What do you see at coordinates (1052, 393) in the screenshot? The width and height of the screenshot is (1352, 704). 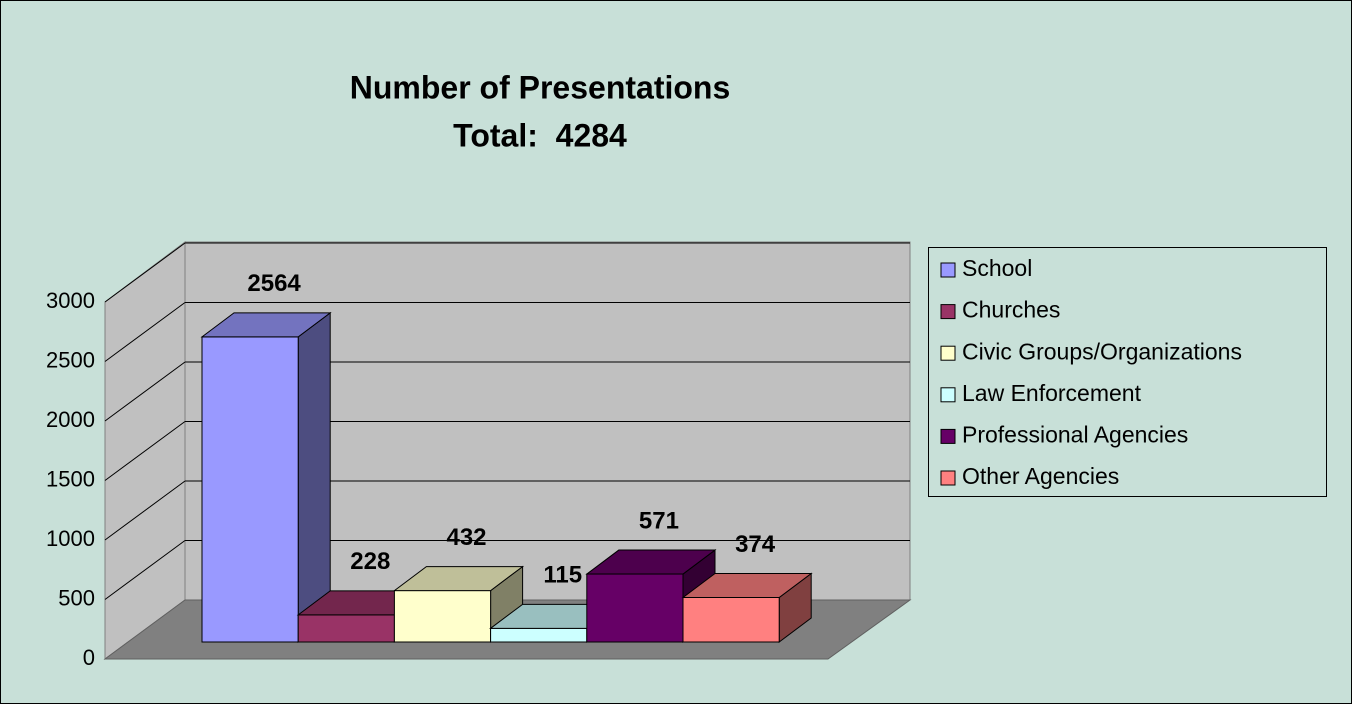 I see `legend-label: Law Enforcement` at bounding box center [1052, 393].